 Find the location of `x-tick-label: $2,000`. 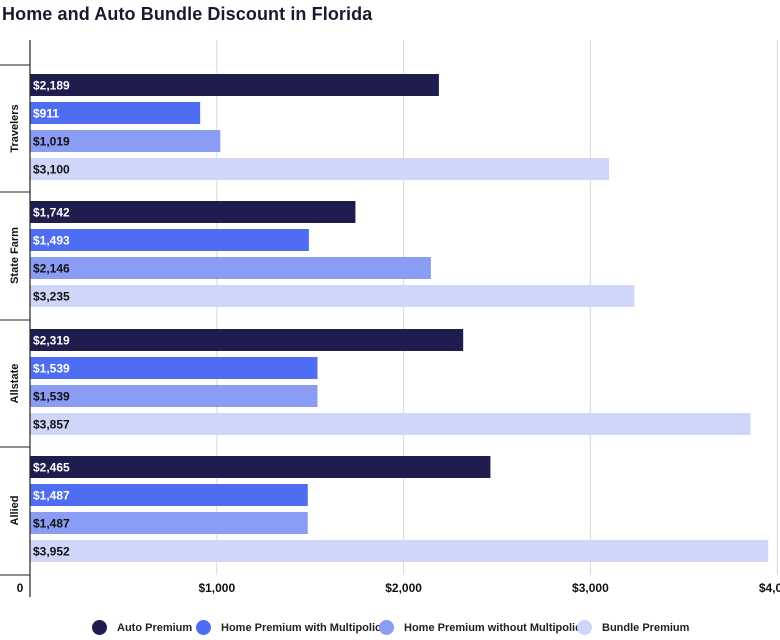

x-tick-label: $2,000 is located at coordinates (403, 588).